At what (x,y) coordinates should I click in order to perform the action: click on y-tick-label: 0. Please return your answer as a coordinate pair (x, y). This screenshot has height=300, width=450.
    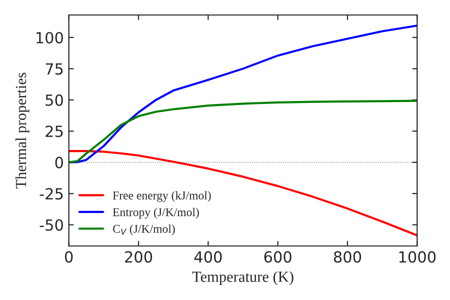
    Looking at the image, I should click on (59, 162).